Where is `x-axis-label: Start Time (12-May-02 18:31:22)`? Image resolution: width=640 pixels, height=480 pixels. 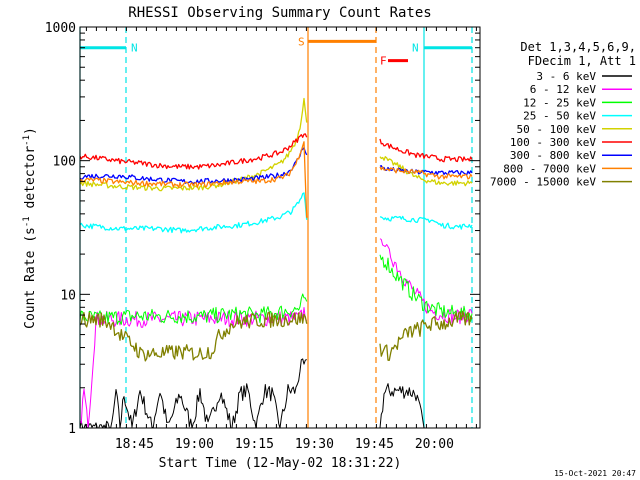 x-axis-label: Start Time (12-May-02 18:31:22) is located at coordinates (280, 463).